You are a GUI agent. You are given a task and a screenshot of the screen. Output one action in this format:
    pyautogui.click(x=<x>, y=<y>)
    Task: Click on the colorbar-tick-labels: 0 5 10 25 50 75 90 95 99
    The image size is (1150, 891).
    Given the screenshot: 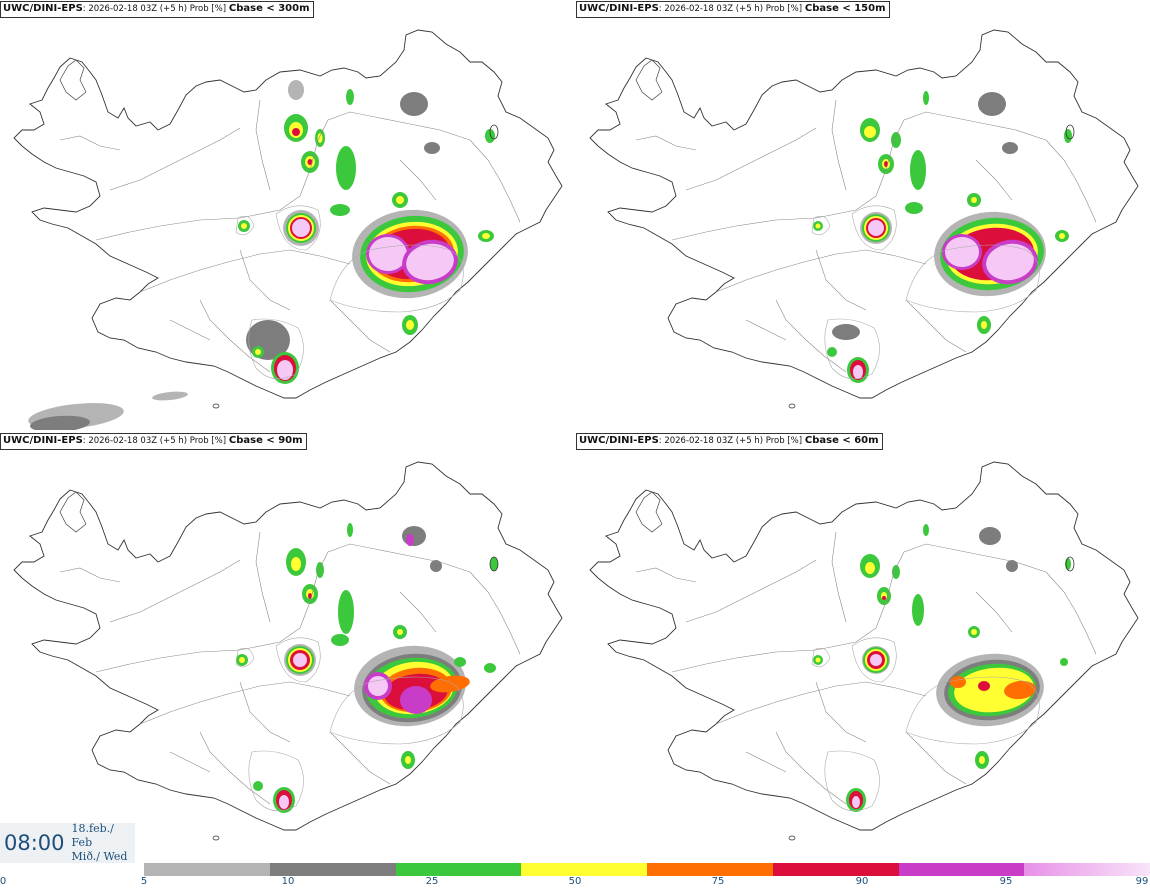 What is the action you would take?
    pyautogui.click(x=575, y=883)
    